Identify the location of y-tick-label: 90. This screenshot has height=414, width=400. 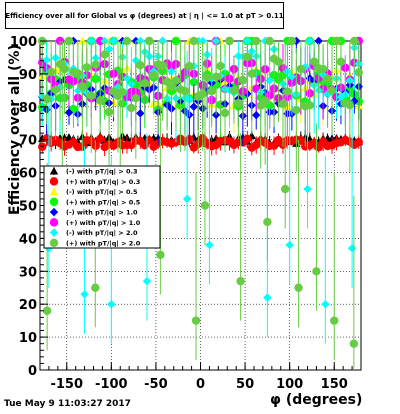
(28, 75).